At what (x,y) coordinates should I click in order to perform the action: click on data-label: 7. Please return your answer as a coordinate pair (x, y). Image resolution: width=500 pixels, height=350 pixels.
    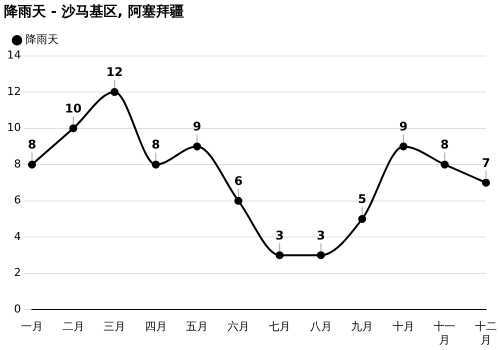
    Looking at the image, I should click on (486, 163).